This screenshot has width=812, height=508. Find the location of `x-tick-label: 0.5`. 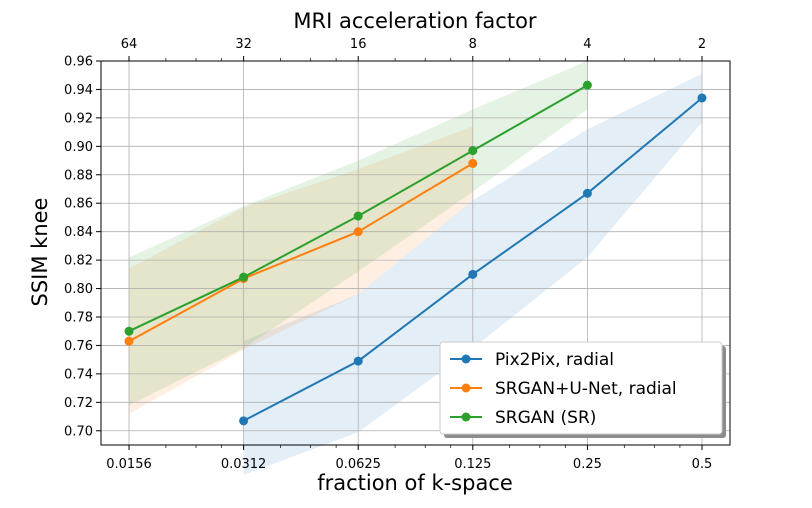

x-tick-label: 0.5 is located at coordinates (702, 464).